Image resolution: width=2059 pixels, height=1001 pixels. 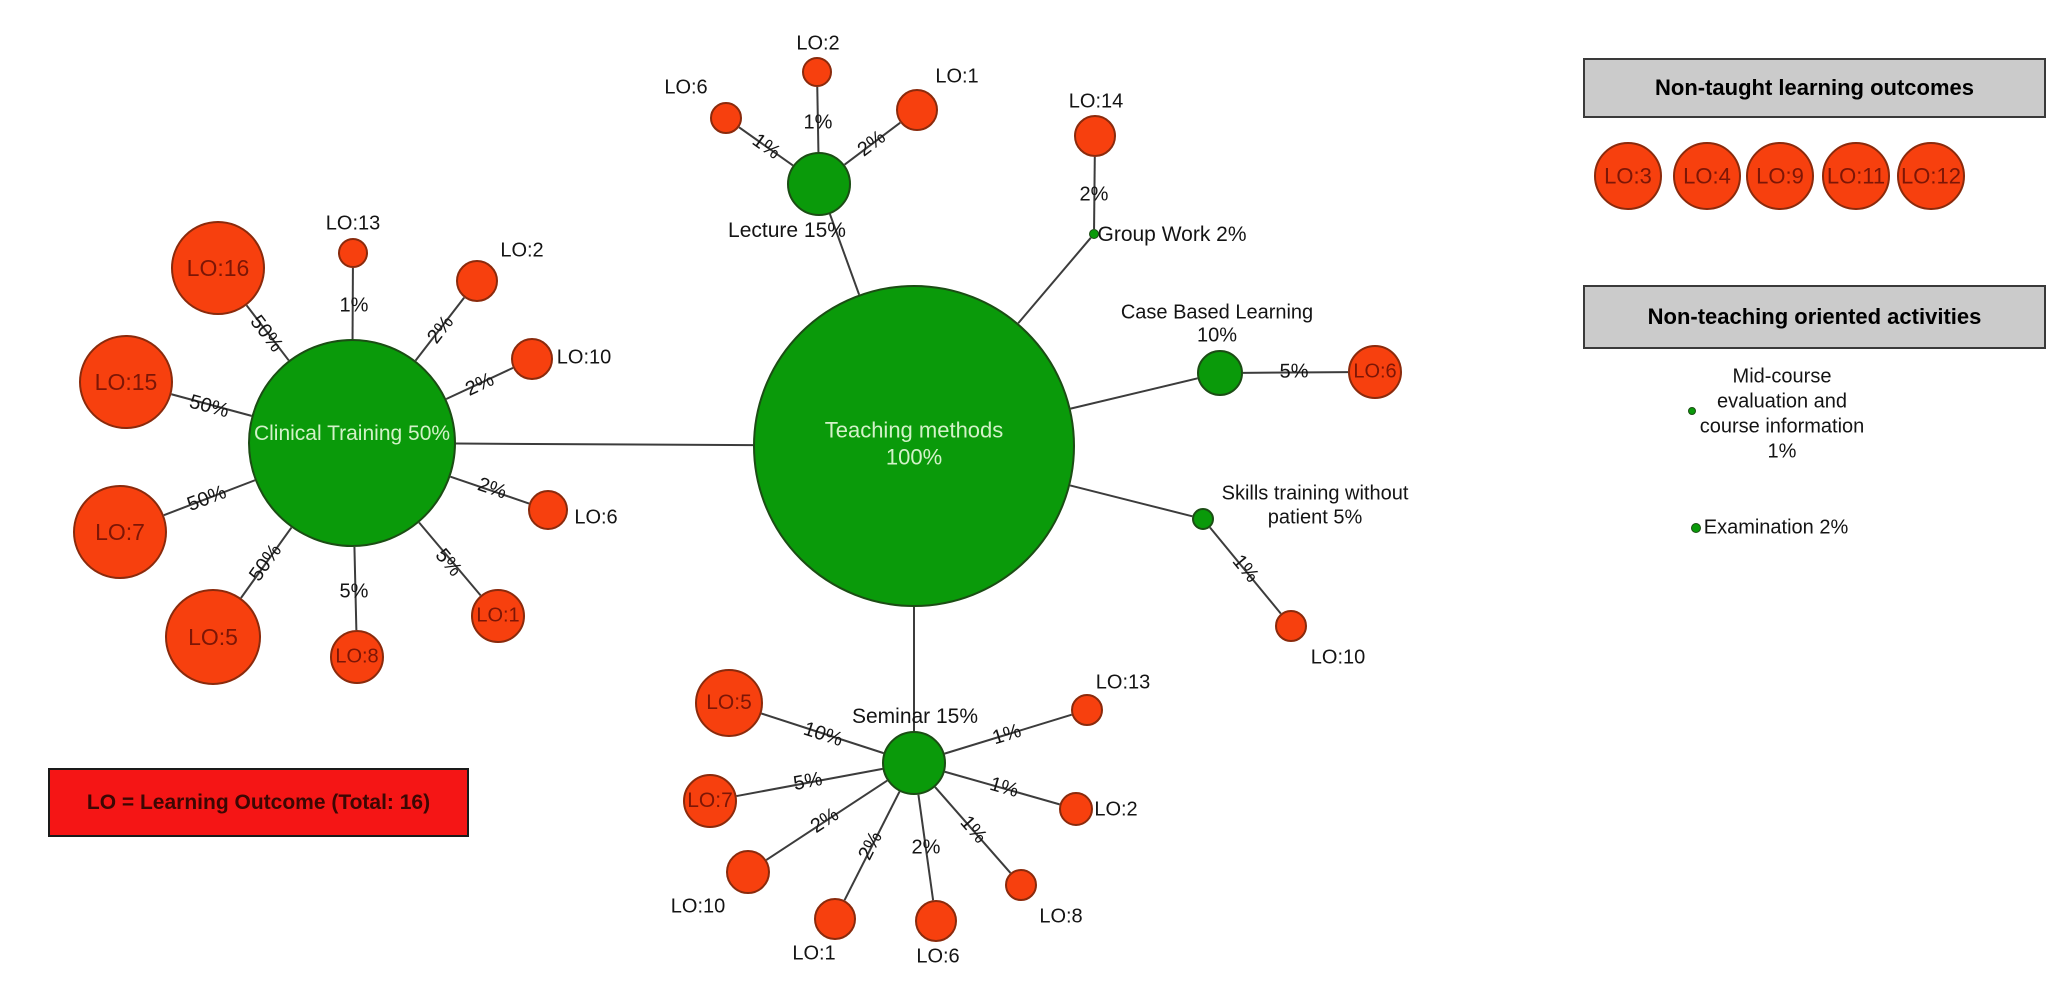 What do you see at coordinates (936, 921) in the screenshot?
I see `node-se_lo6` at bounding box center [936, 921].